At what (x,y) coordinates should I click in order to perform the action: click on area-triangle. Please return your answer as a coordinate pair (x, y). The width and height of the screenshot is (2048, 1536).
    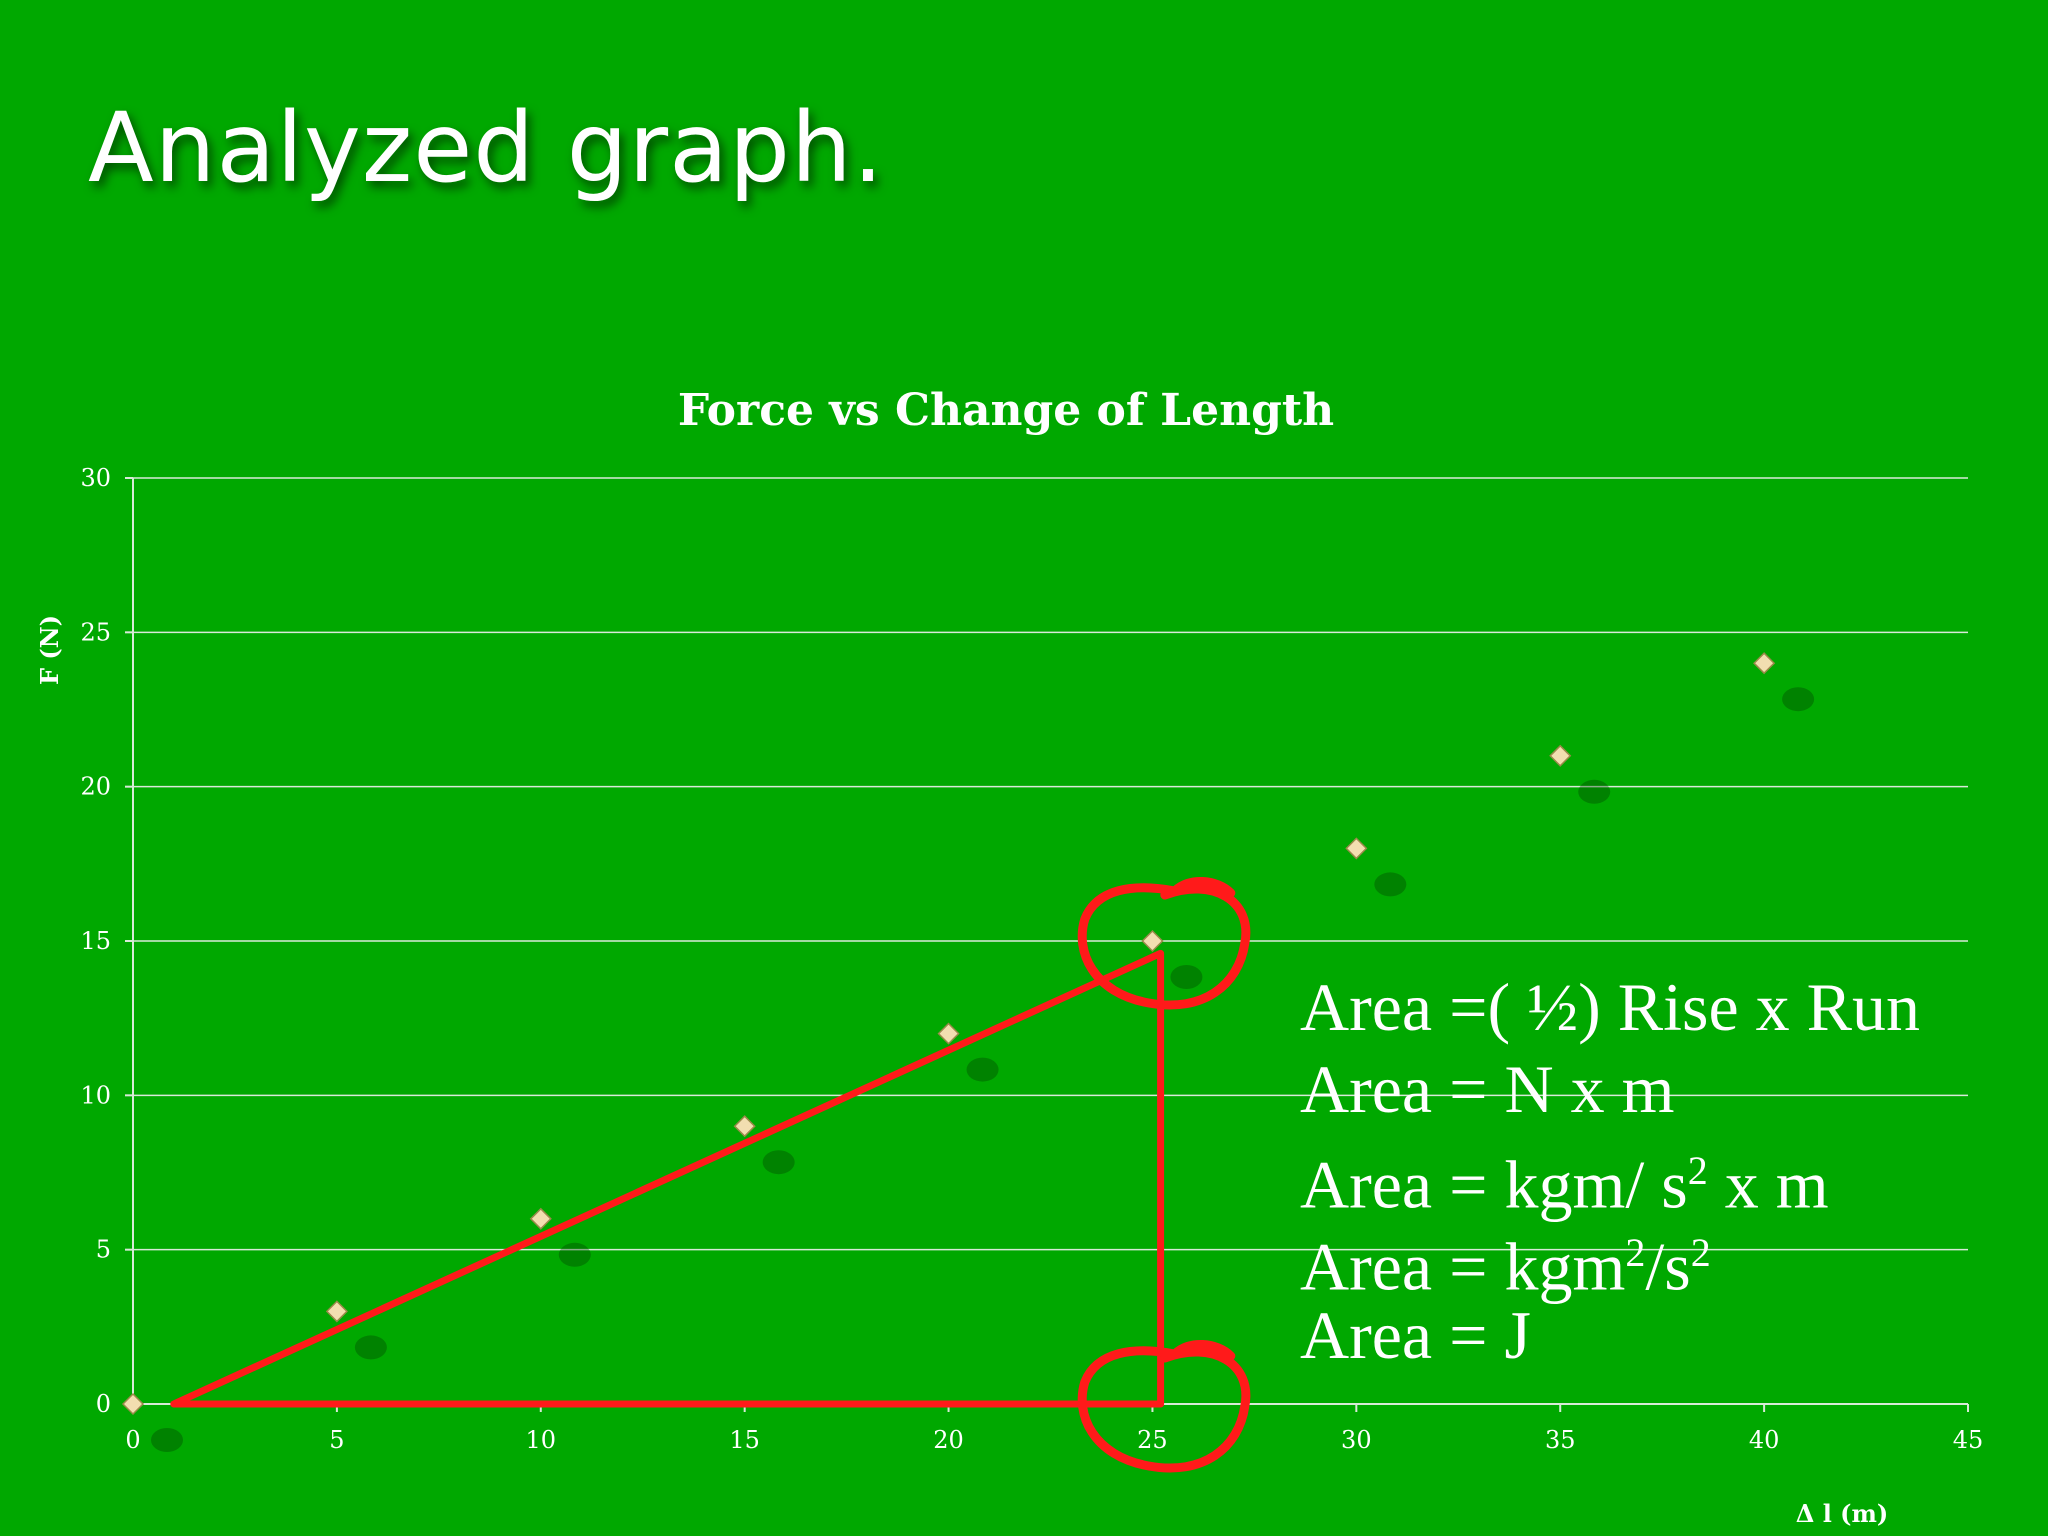
    Looking at the image, I should click on (667, 1178).